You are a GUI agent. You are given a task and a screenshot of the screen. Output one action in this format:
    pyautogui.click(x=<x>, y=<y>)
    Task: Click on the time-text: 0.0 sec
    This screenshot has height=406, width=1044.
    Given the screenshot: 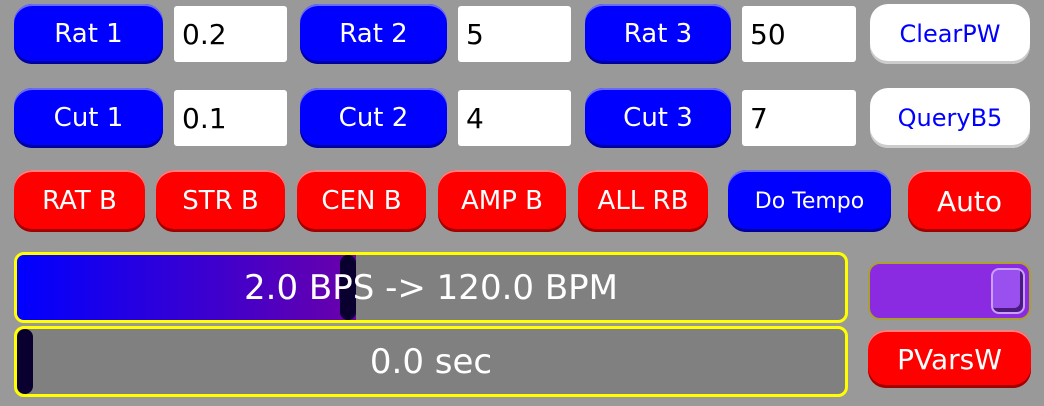 What is the action you would take?
    pyautogui.click(x=431, y=361)
    